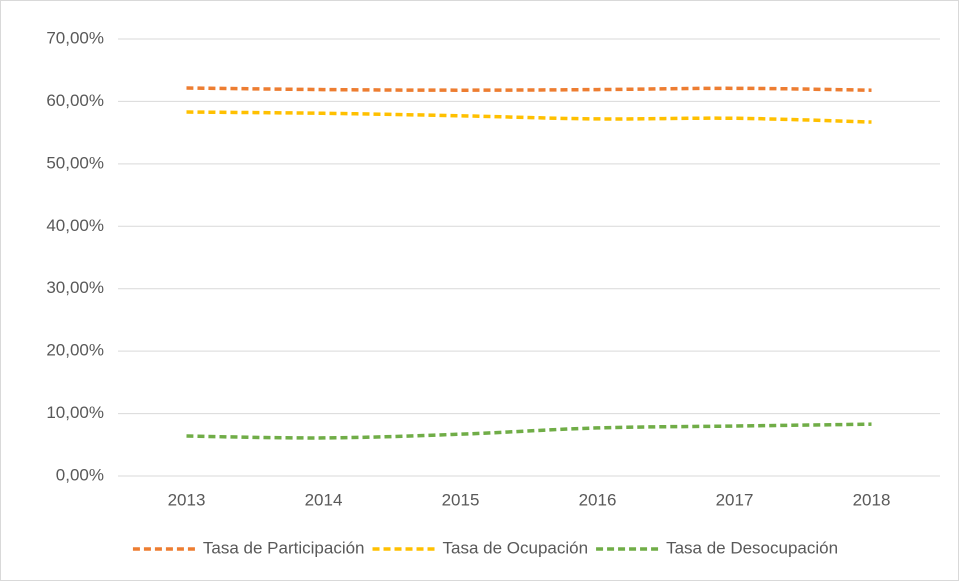 This screenshot has height=581, width=959. Describe the element at coordinates (75, 100) in the screenshot. I see `y-tick-label: 60,00%` at that location.